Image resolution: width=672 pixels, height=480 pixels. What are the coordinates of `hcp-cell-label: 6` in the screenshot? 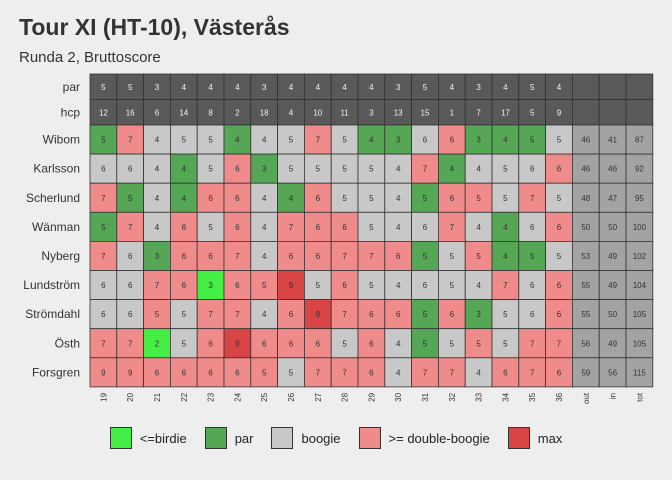 It's located at (157, 112).